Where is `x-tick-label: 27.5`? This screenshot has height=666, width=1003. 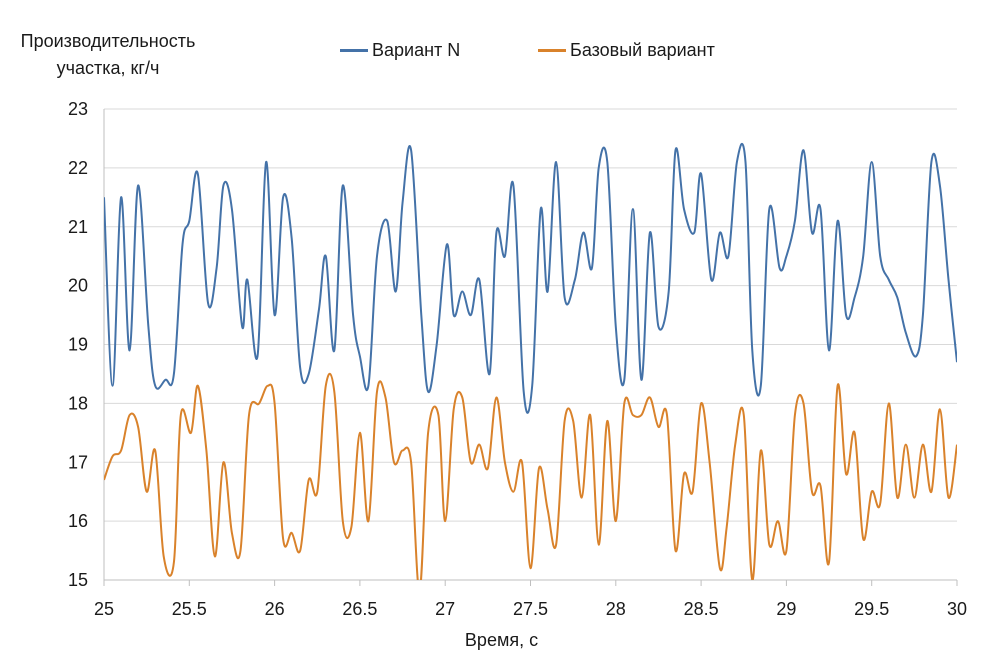
x-tick-label: 27.5 is located at coordinates (530, 609).